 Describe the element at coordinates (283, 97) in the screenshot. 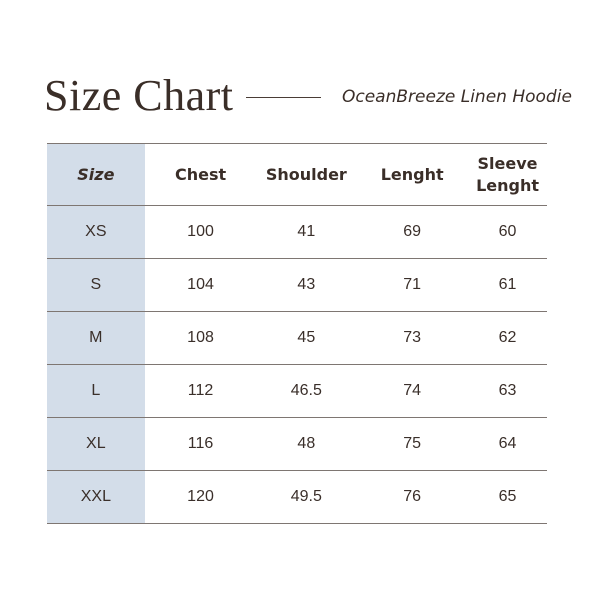

I see `title-divider` at that location.